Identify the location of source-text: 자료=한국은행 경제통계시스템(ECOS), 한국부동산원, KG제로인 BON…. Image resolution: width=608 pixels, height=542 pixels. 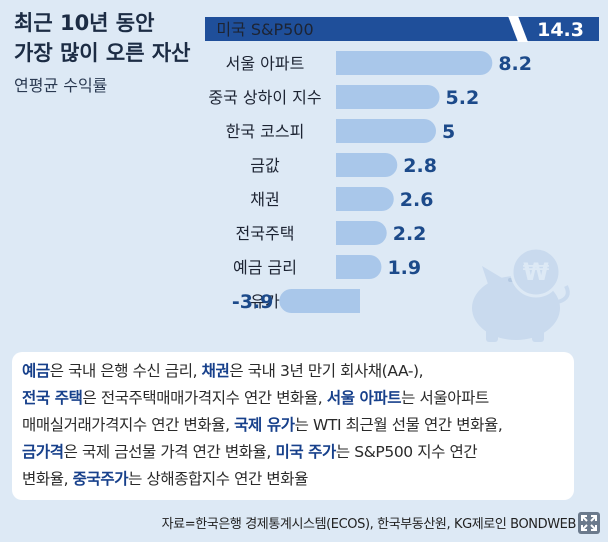
(369, 524).